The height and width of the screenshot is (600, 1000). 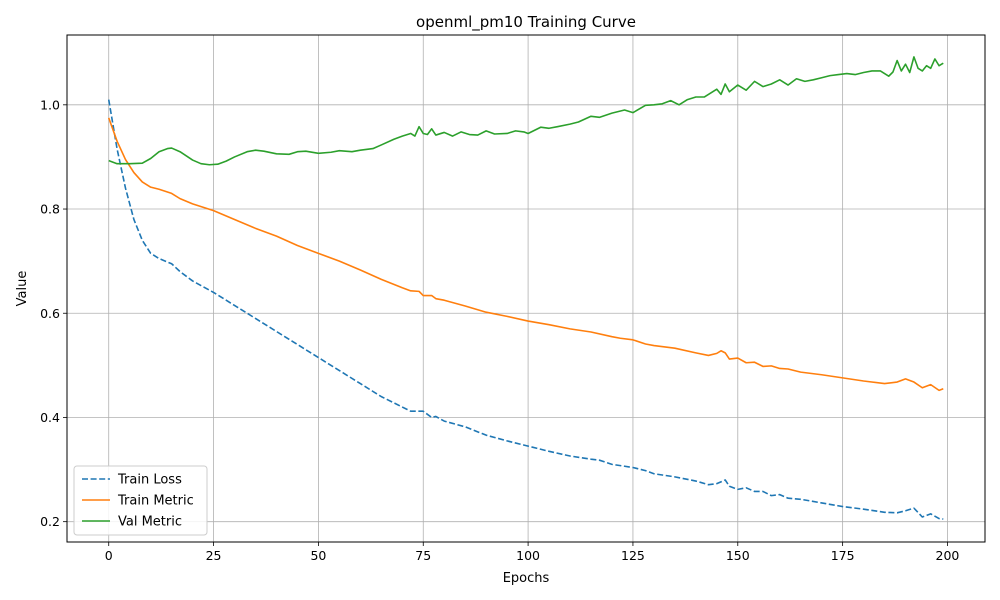 I want to click on y-tick-label: 0.4, so click(x=50, y=417).